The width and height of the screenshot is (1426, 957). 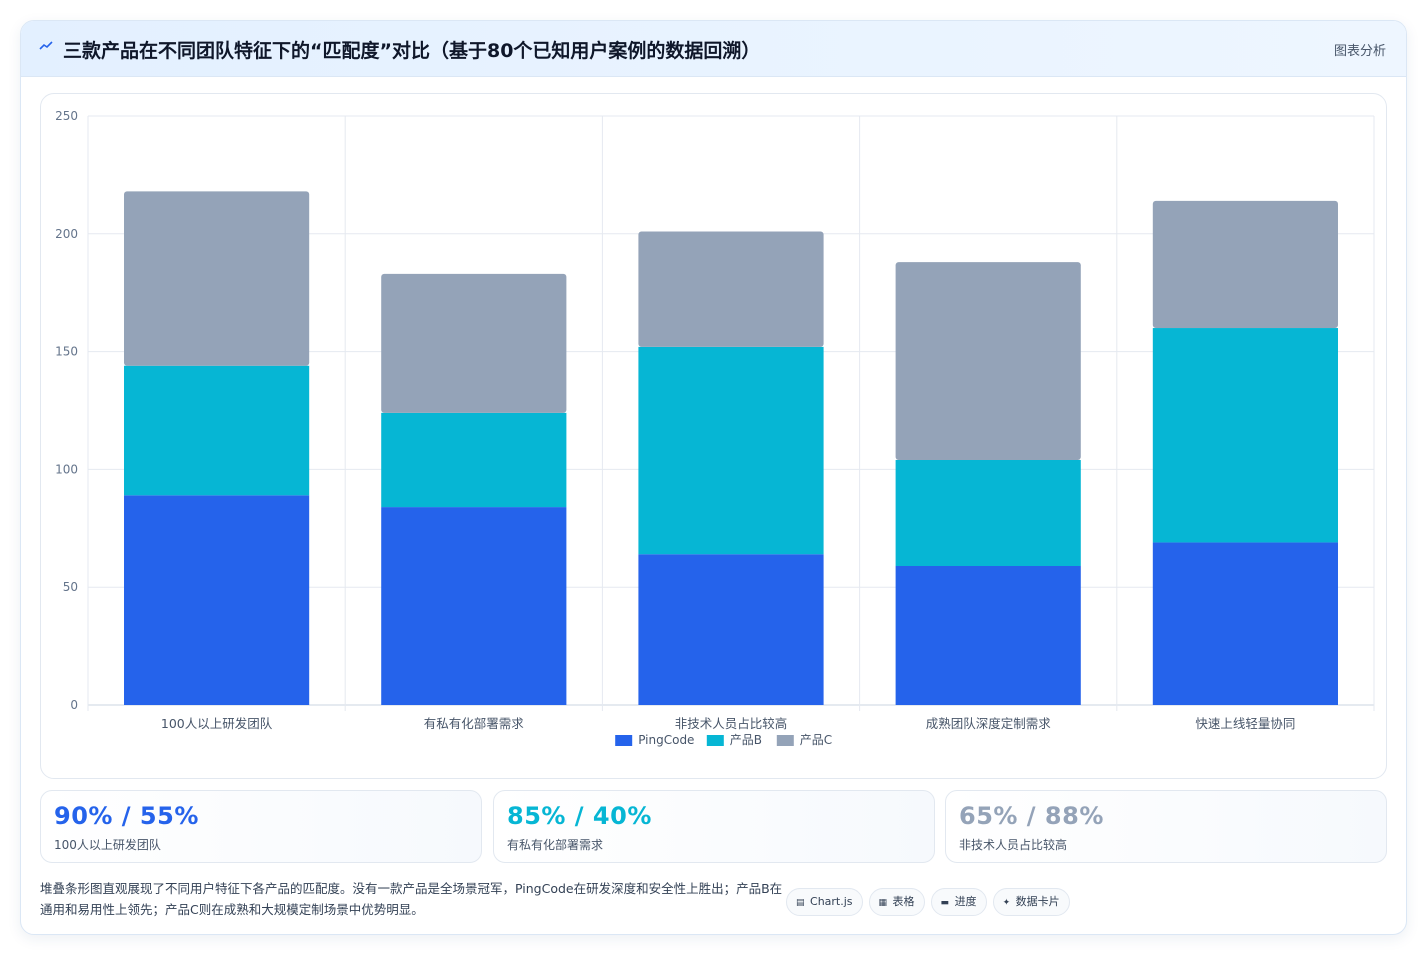 What do you see at coordinates (1031, 816) in the screenshot?
I see `stat-value: 65% / 88%` at bounding box center [1031, 816].